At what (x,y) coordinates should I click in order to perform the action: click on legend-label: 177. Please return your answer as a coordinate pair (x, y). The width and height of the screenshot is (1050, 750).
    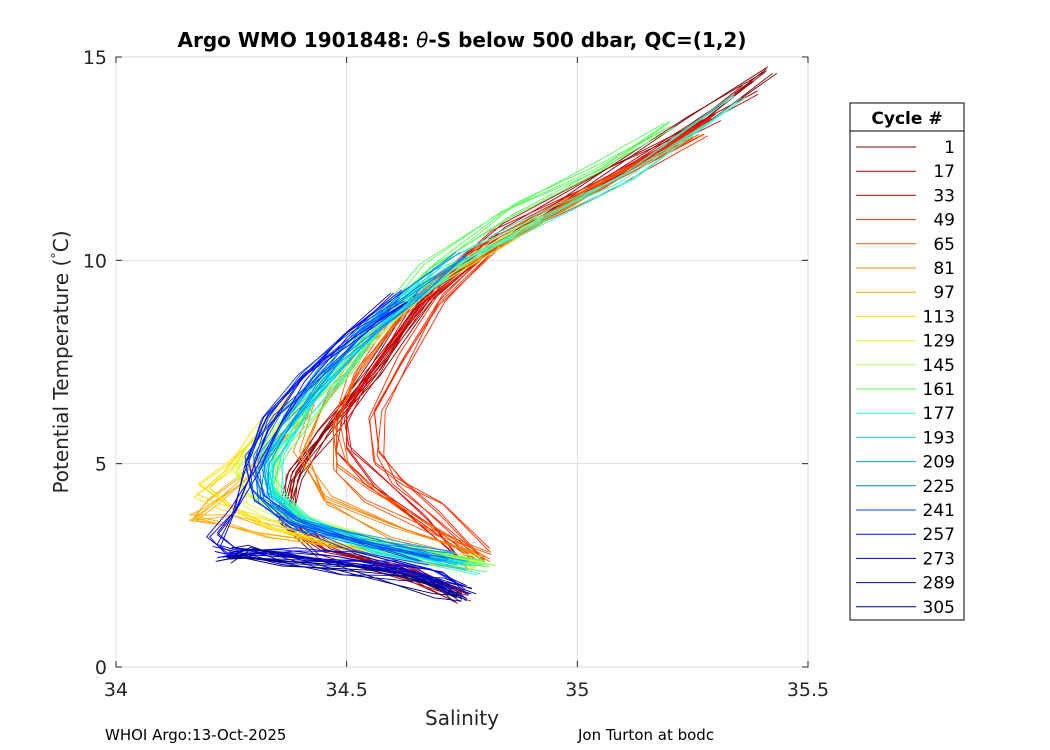
    Looking at the image, I should click on (939, 414).